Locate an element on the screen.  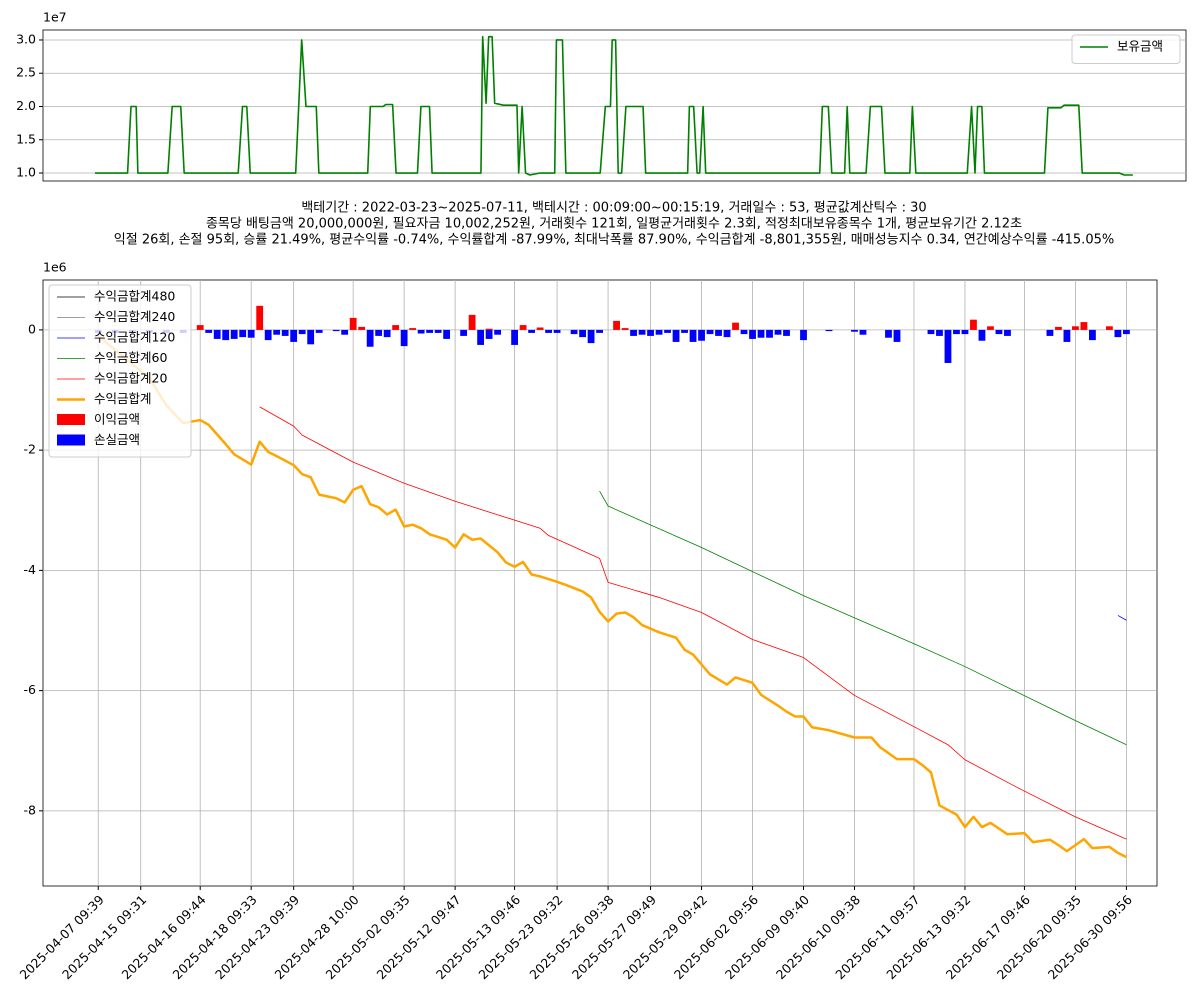
x-tick-label: 2025-05-23 09:32 is located at coordinates (520, 937).